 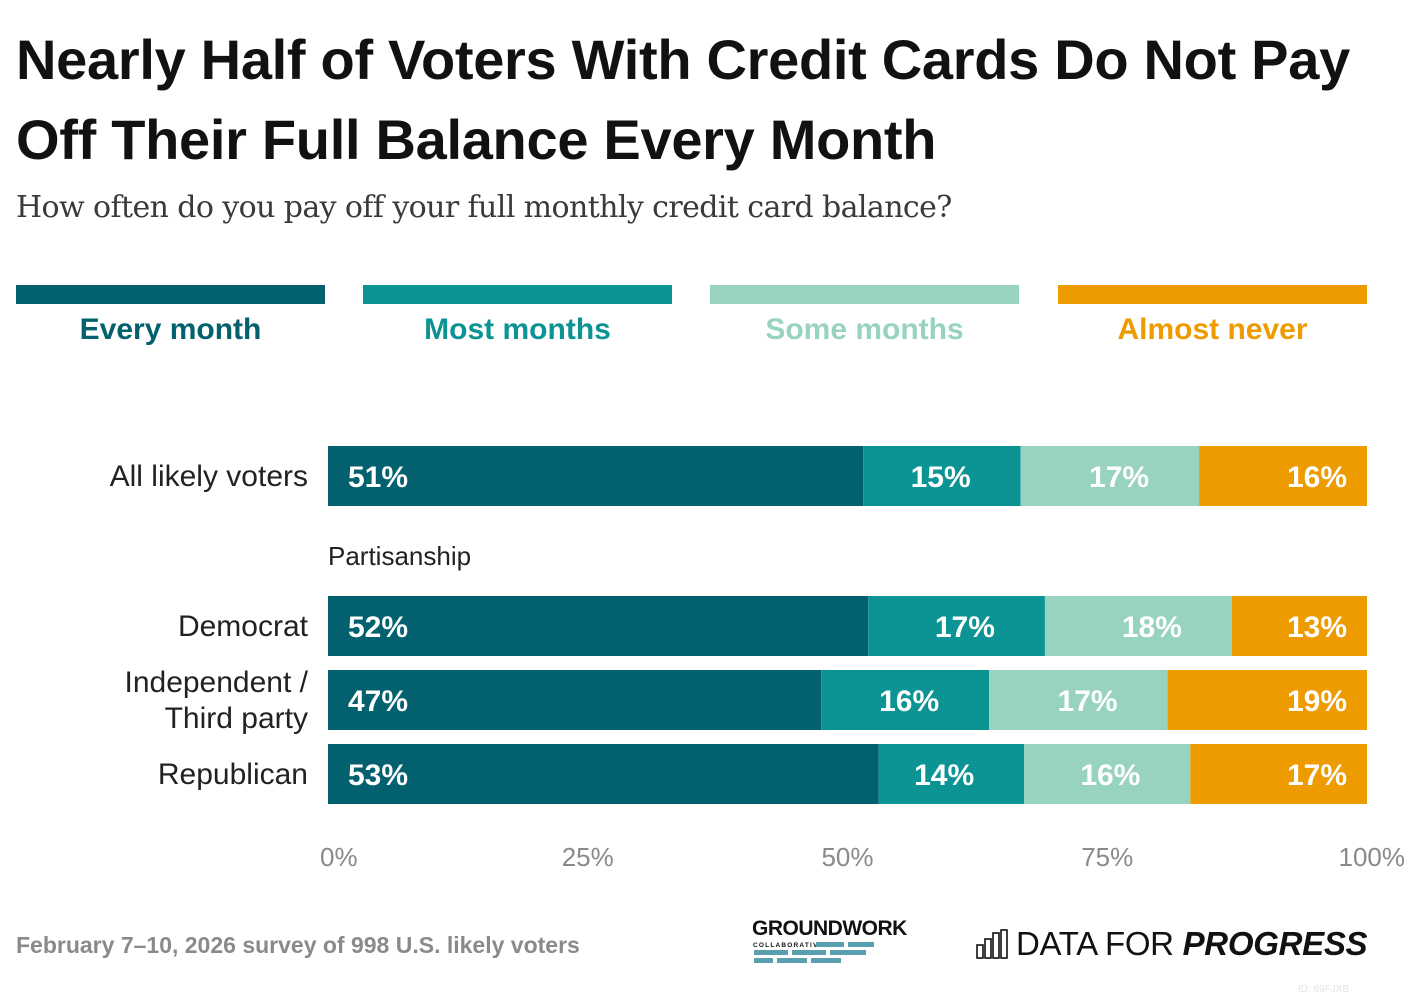 I want to click on bar-segment-republican-some-months, so click(x=1107, y=774).